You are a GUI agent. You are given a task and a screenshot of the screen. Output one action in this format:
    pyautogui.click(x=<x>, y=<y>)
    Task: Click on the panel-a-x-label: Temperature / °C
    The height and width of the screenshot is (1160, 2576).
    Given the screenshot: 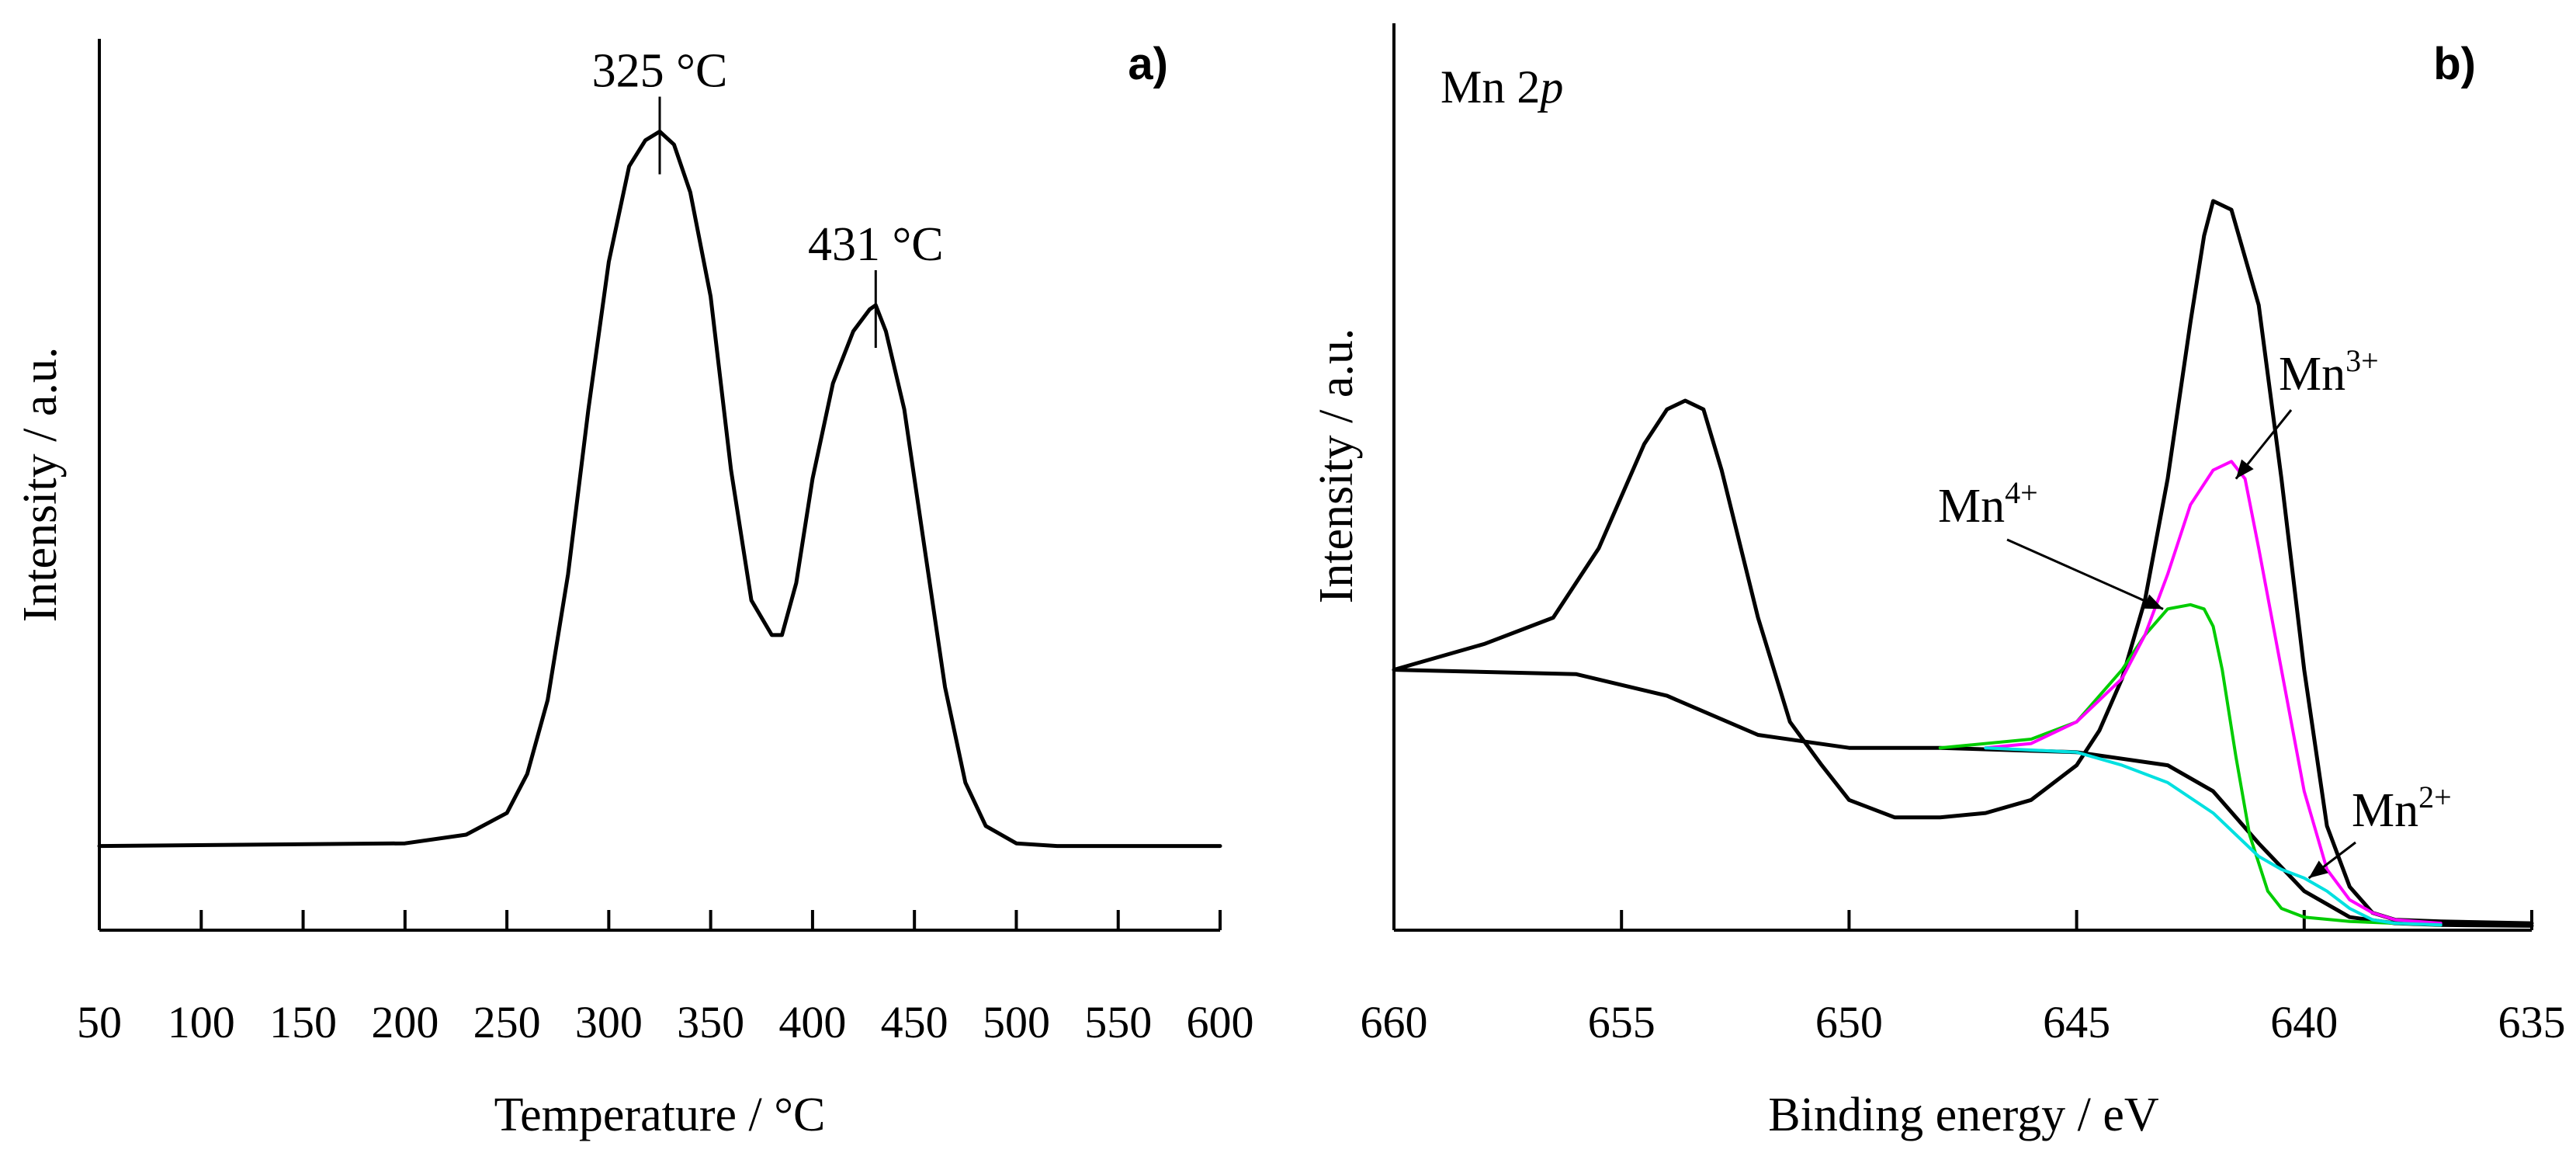 What is the action you would take?
    pyautogui.click(x=660, y=1115)
    